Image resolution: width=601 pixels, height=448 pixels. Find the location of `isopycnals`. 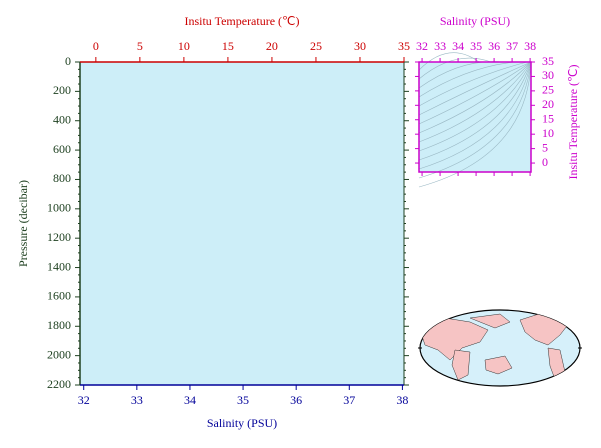

isopycnals is located at coordinates (475, 120).